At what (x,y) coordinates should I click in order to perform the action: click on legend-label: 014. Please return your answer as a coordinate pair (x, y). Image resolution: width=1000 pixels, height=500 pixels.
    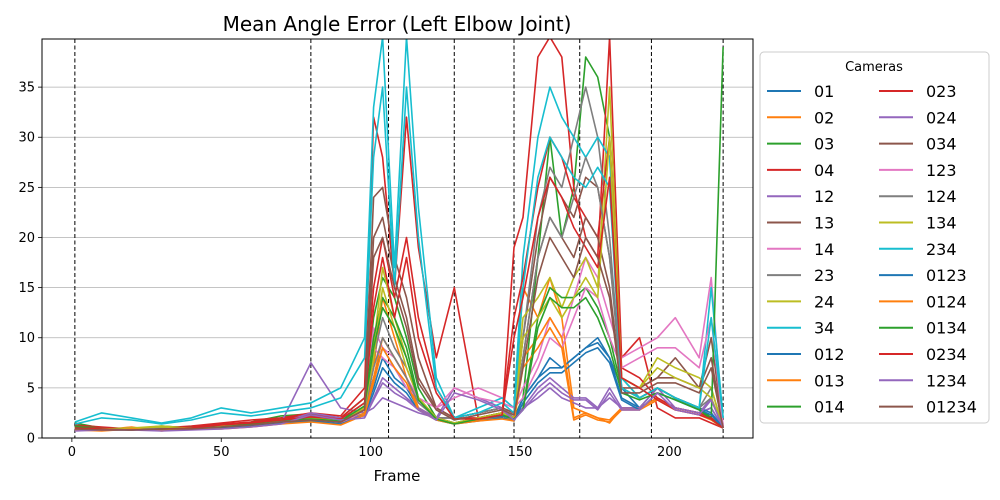
    Looking at the image, I should click on (829, 407).